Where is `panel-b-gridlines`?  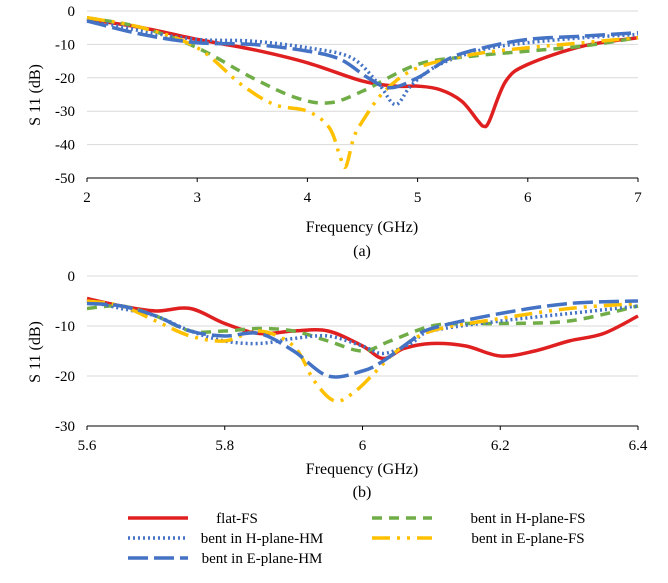
panel-b-gridlines is located at coordinates (362, 326).